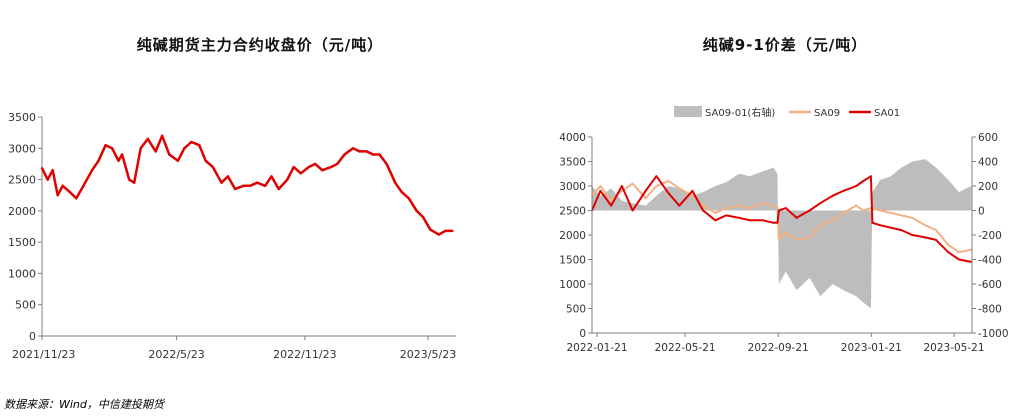 Image resolution: width=1024 pixels, height=418 pixels. What do you see at coordinates (782, 234) in the screenshot?
I see `spread-area` at bounding box center [782, 234].